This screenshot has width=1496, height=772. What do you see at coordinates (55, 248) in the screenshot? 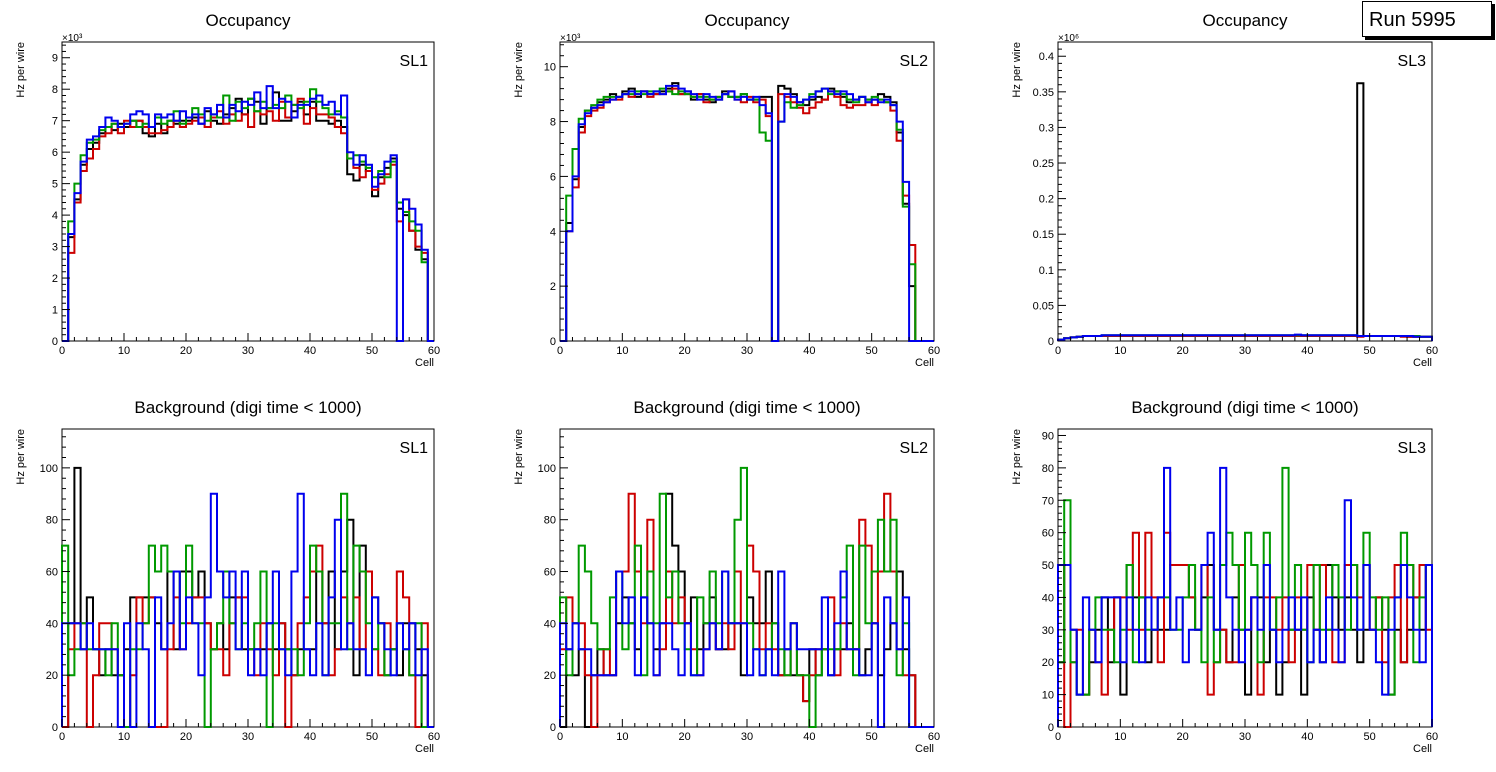
I see `y-tick-label: 3` at bounding box center [55, 248].